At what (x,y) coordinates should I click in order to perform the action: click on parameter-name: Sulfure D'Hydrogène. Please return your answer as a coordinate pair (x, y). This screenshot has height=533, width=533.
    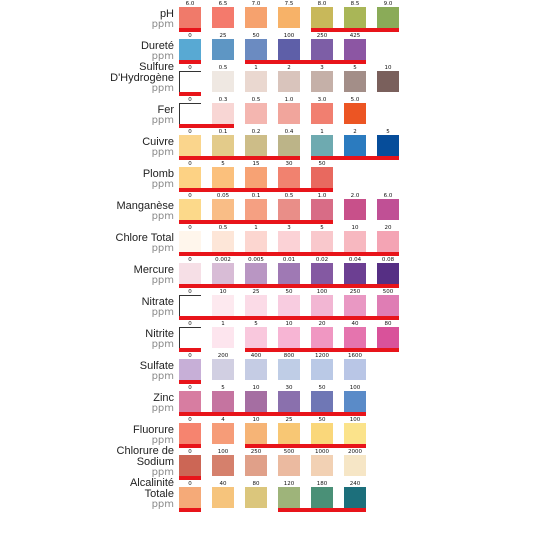
    Looking at the image, I should click on (142, 72).